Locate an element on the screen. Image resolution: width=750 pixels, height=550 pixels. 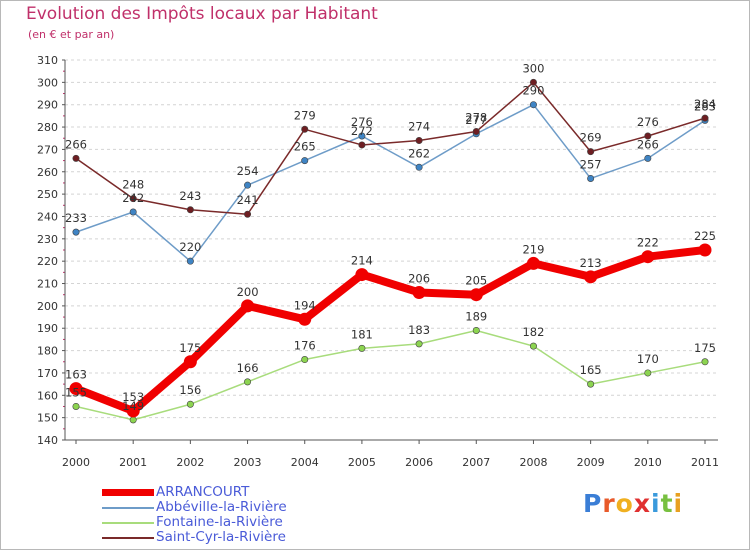
data-point-saint-cyr-la-rivi-re-2010 is located at coordinates (648, 136).